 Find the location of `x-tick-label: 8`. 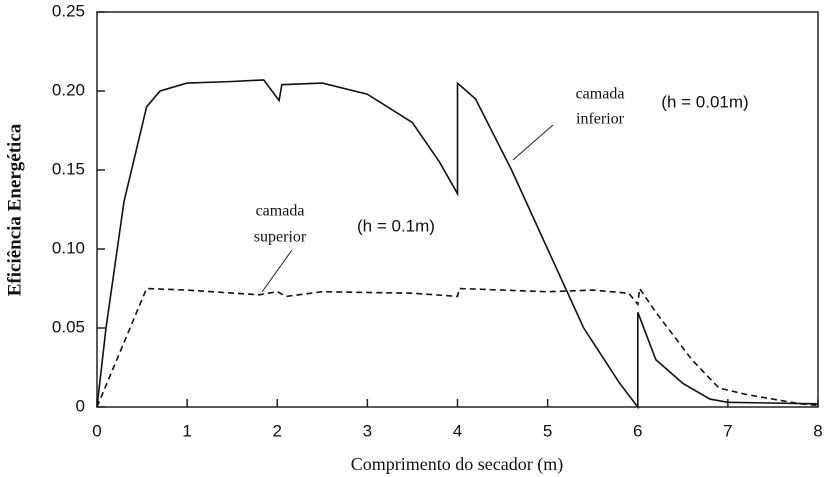

x-tick-label: 8 is located at coordinates (817, 430).